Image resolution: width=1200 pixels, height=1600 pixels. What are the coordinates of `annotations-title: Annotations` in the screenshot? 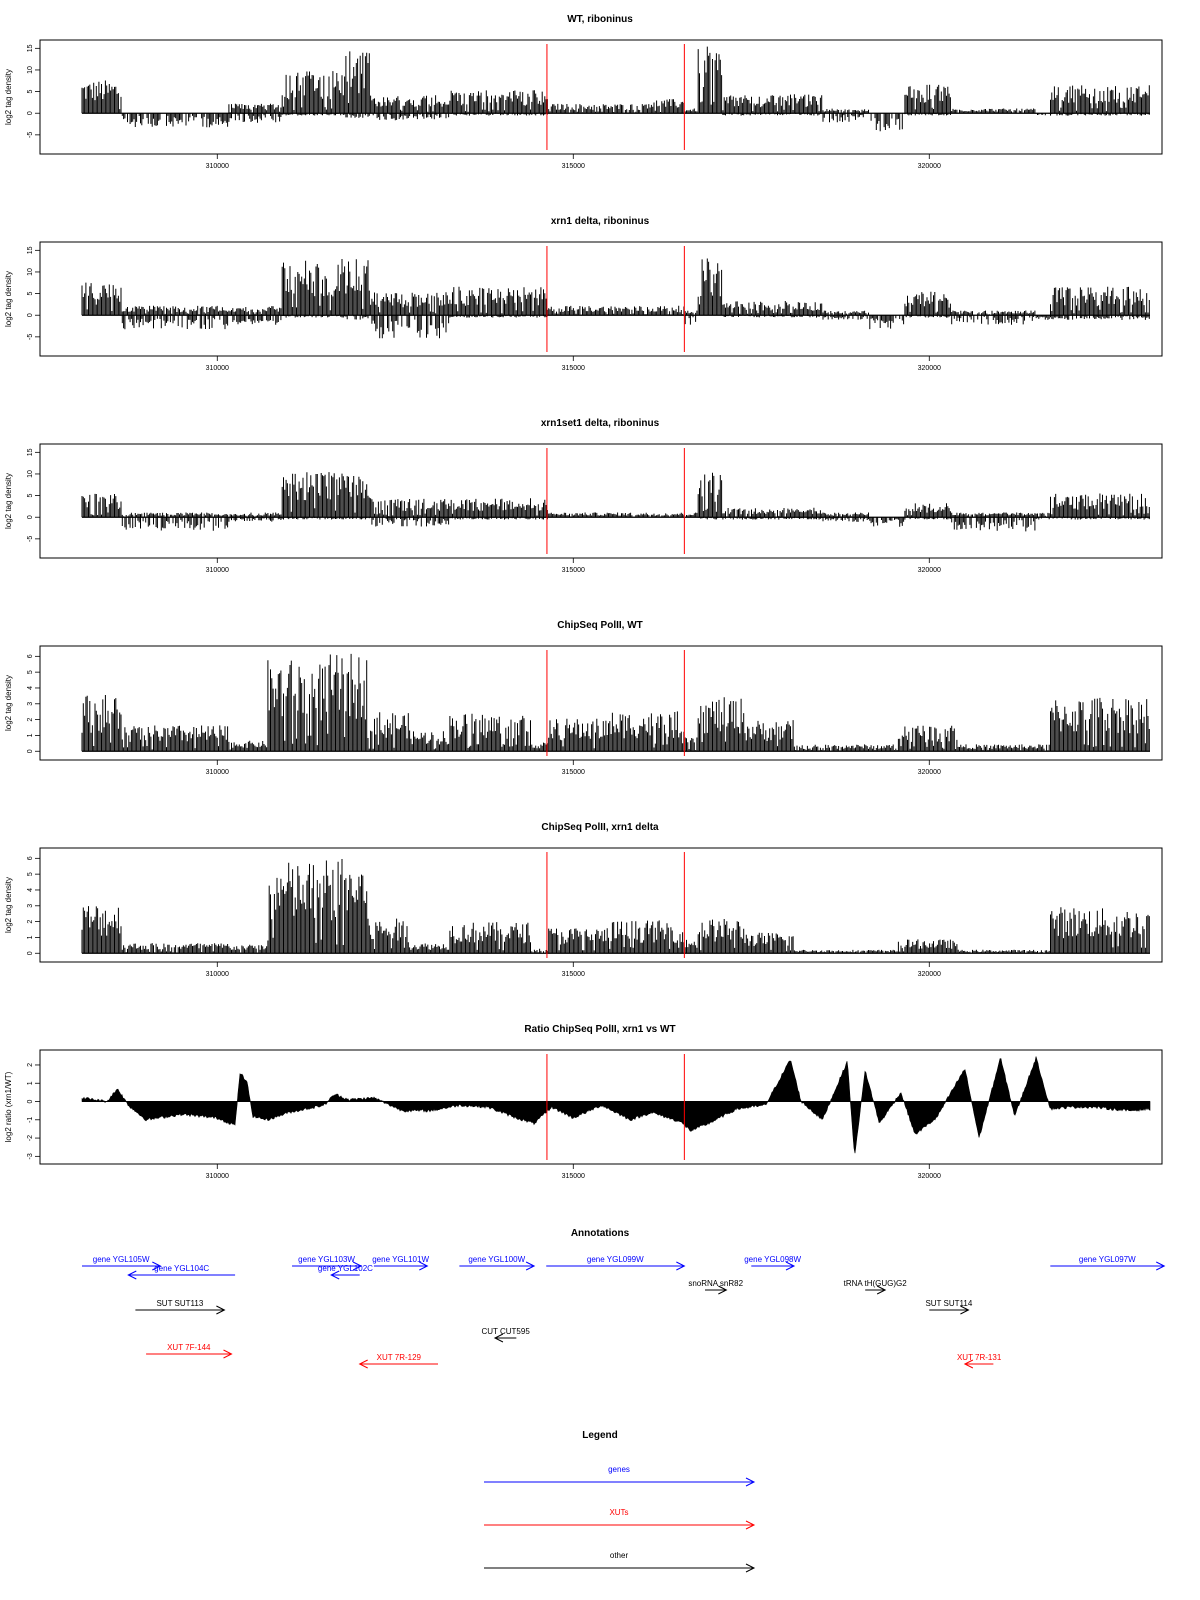 It's located at (600, 1233).